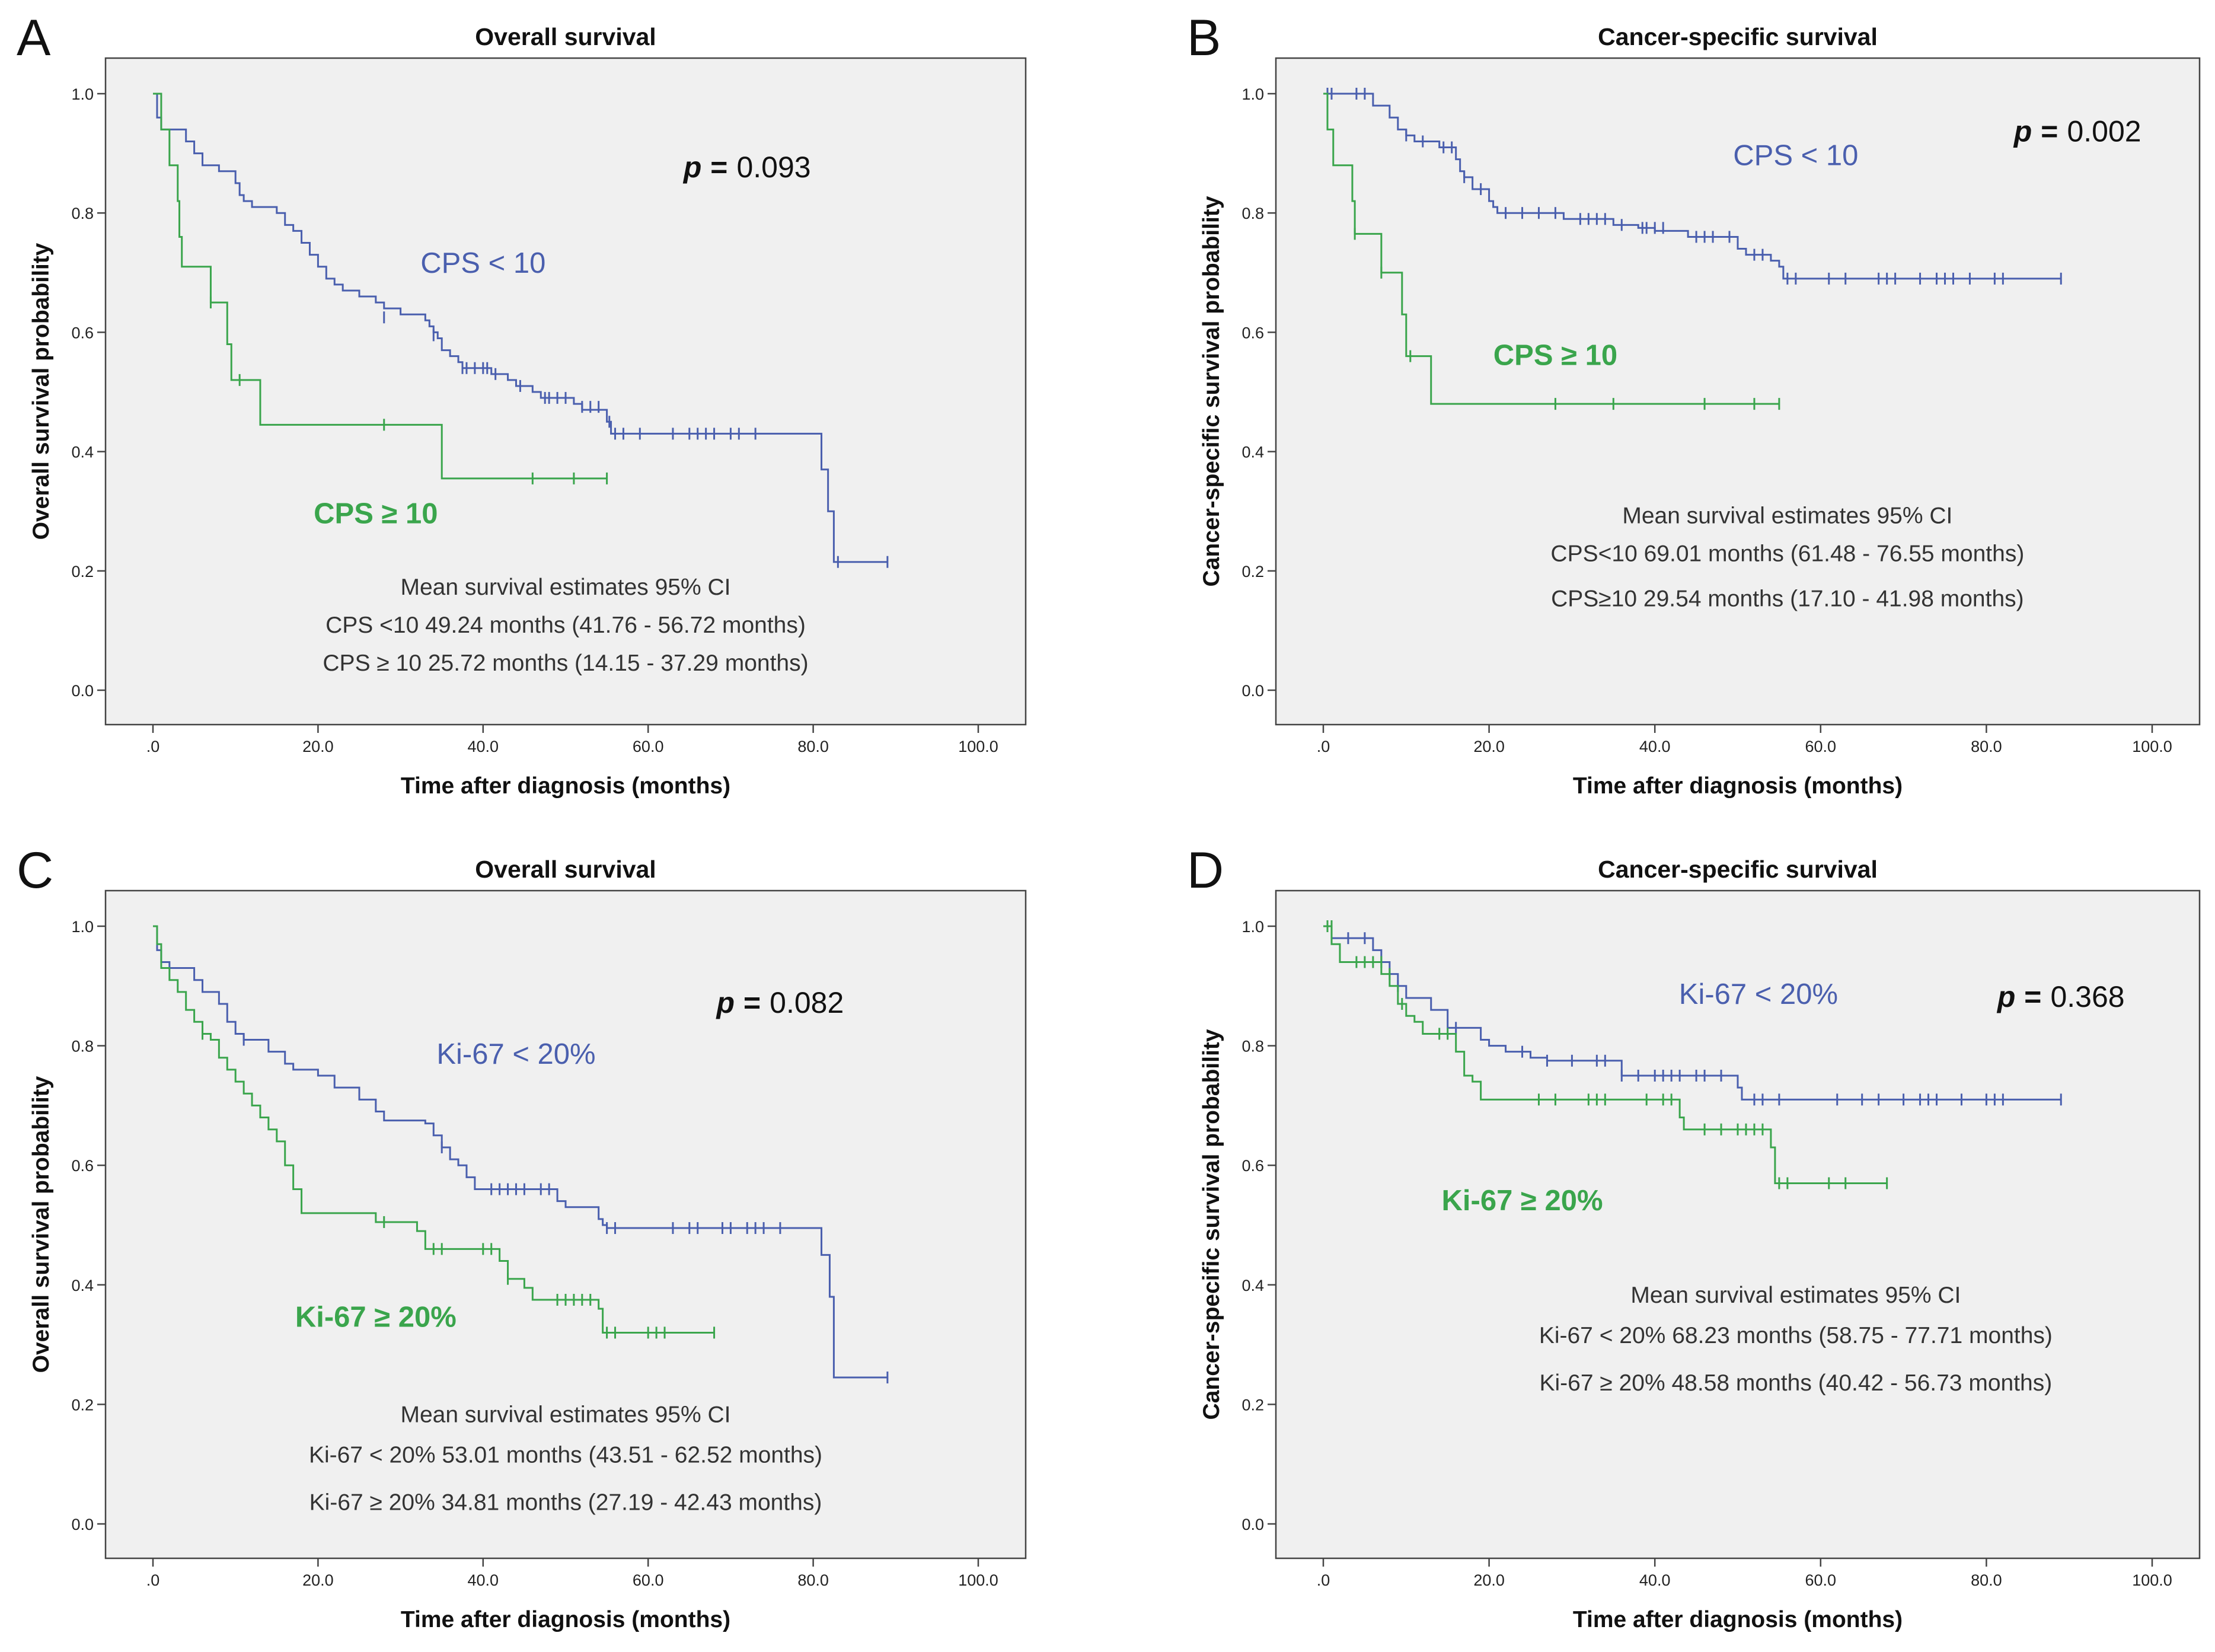 This screenshot has height=1652, width=2215. I want to click on p-value-number: 0.002, so click(2104, 131).